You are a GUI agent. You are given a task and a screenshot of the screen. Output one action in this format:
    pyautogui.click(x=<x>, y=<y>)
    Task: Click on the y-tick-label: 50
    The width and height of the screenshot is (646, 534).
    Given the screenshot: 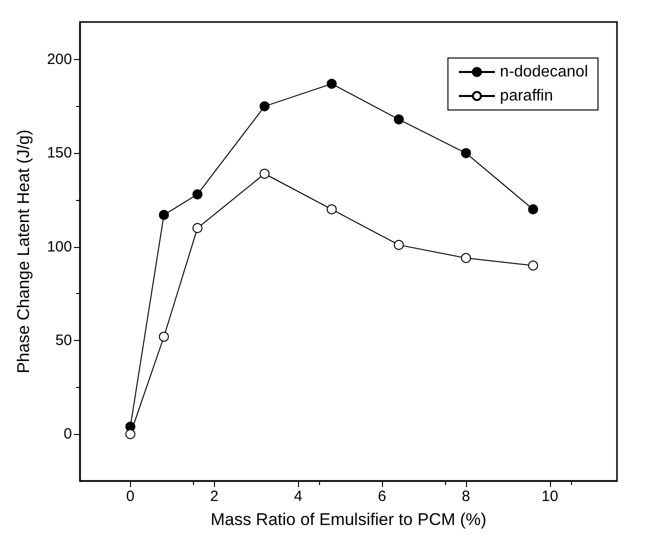 What is the action you would take?
    pyautogui.click(x=63, y=340)
    